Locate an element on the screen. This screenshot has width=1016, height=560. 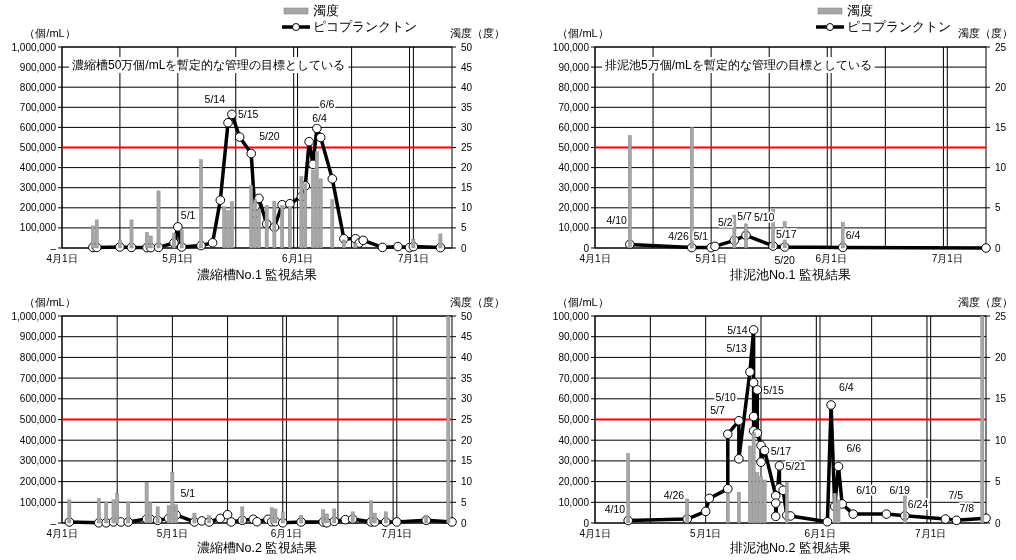
text: 濃縮槽No.2 監視結果 is located at coordinates (257, 548).